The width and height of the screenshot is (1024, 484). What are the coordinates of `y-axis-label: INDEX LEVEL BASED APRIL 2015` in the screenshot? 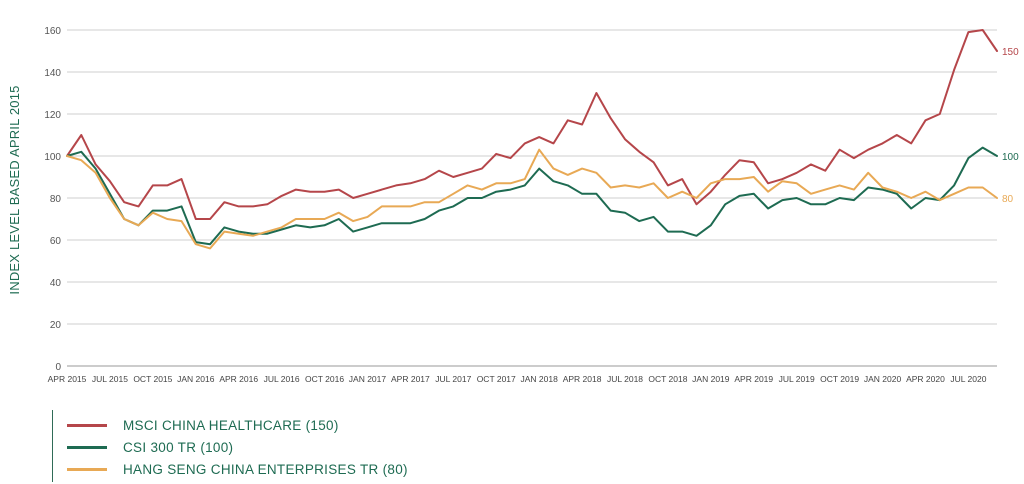 It's located at (14, 189).